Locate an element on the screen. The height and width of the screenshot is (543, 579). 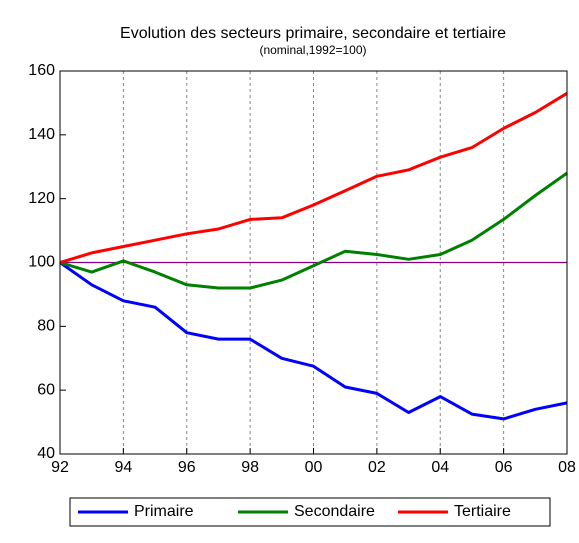
x-tick-label: 06 is located at coordinates (504, 467).